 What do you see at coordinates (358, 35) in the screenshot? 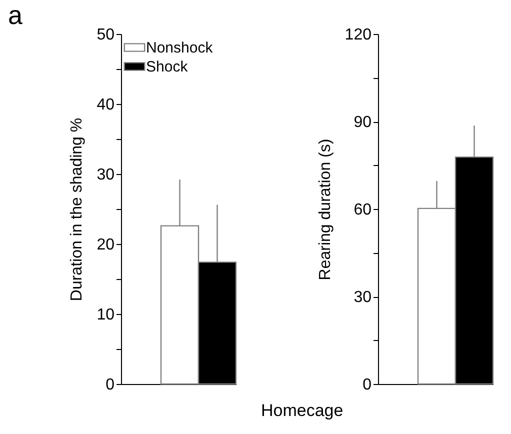
I see `y-tick-label: 120` at bounding box center [358, 35].